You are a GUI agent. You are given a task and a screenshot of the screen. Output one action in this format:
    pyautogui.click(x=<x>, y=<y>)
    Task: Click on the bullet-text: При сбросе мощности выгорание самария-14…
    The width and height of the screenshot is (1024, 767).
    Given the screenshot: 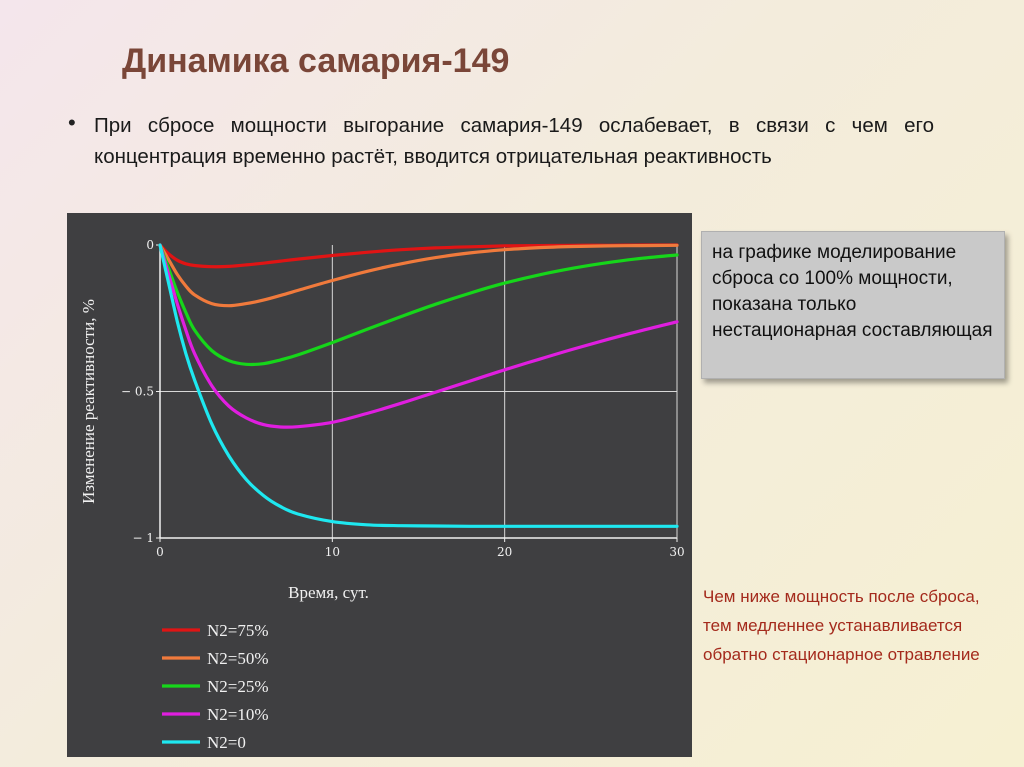 What is the action you would take?
    pyautogui.click(x=514, y=141)
    